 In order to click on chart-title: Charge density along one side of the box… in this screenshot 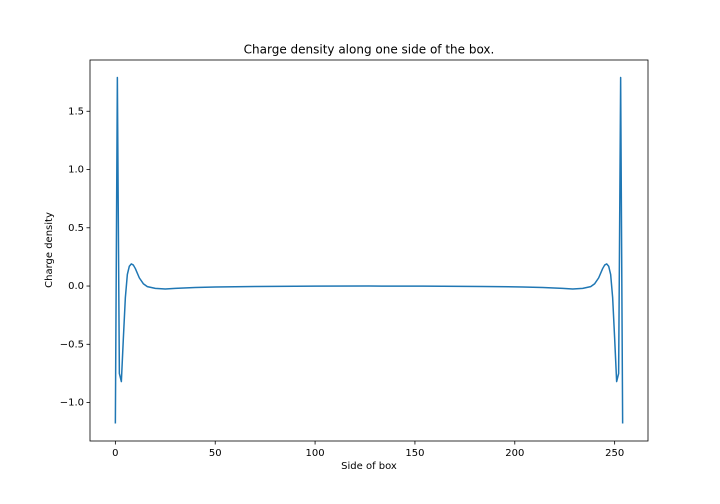, I will do `click(369, 50)`.